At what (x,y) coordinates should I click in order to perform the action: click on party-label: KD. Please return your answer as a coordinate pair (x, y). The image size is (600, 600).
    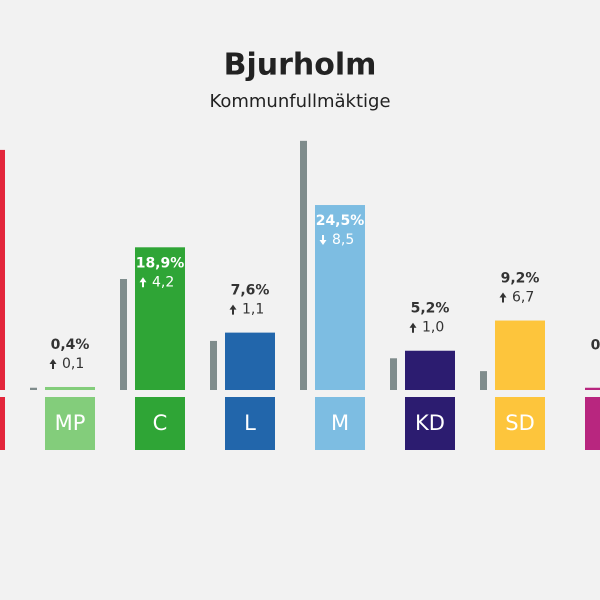
    Looking at the image, I should click on (430, 423).